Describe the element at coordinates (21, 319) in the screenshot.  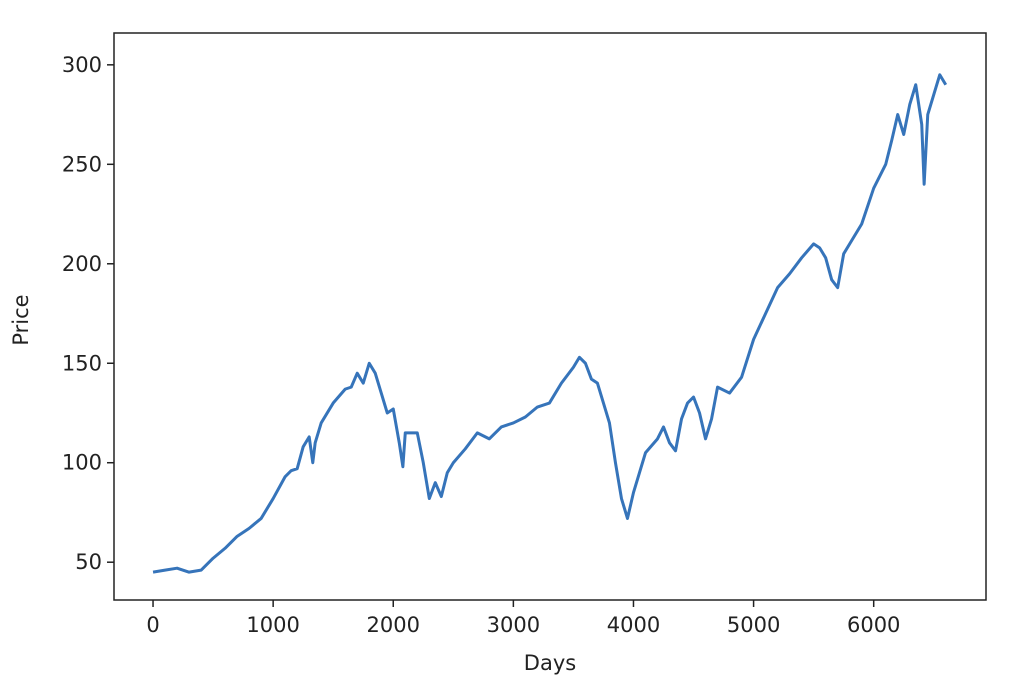
I see `y-axis-label: Price` at that location.